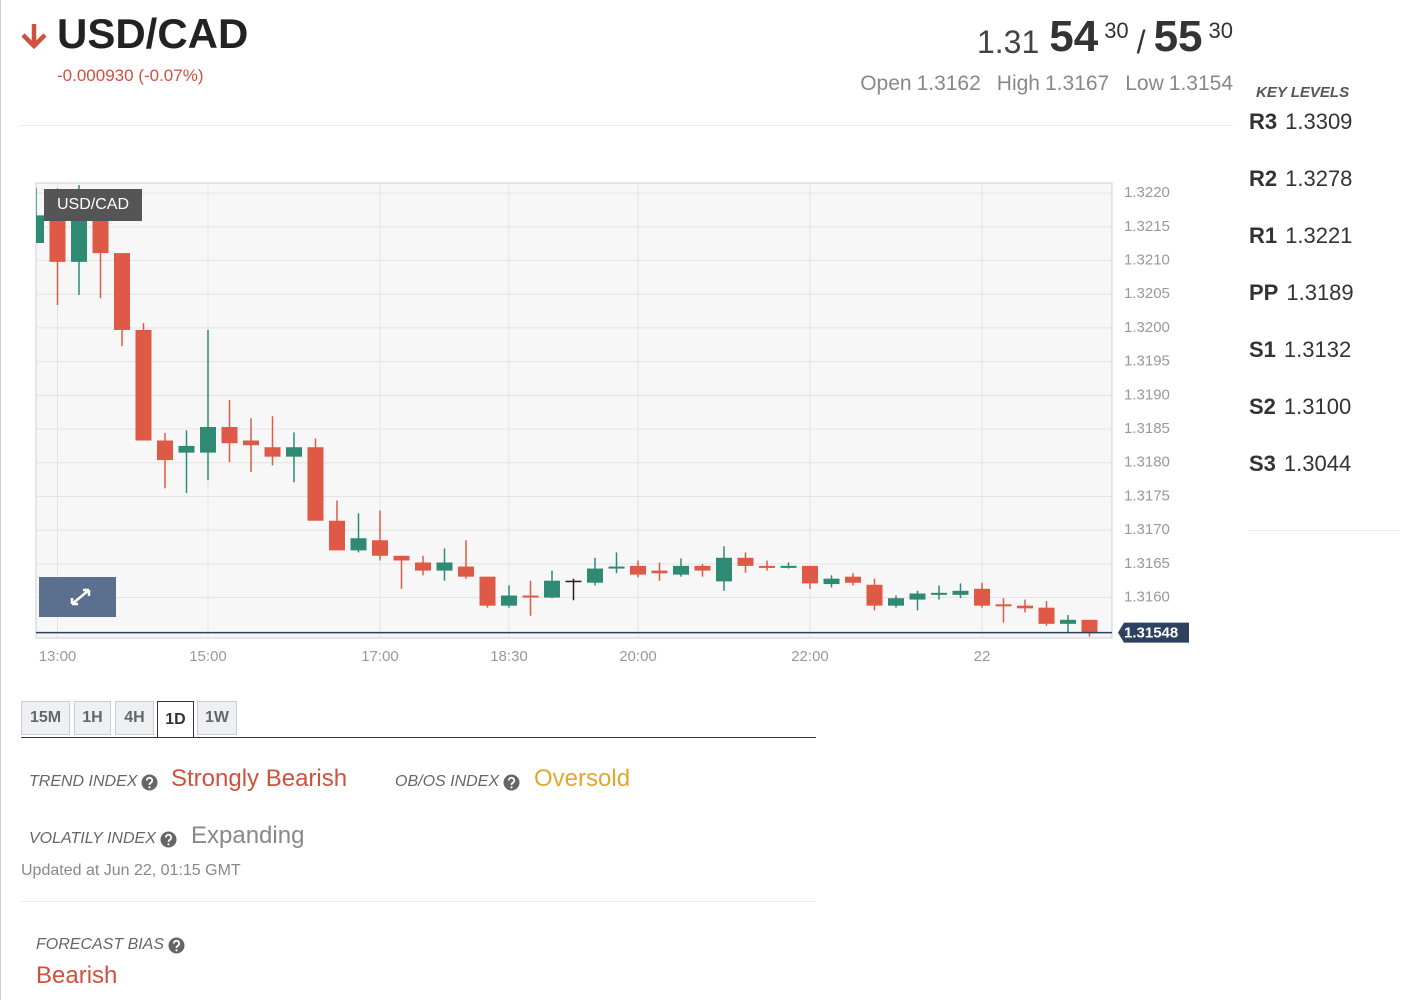  Describe the element at coordinates (77, 975) in the screenshot. I see `forecast-value: Bearish` at that location.